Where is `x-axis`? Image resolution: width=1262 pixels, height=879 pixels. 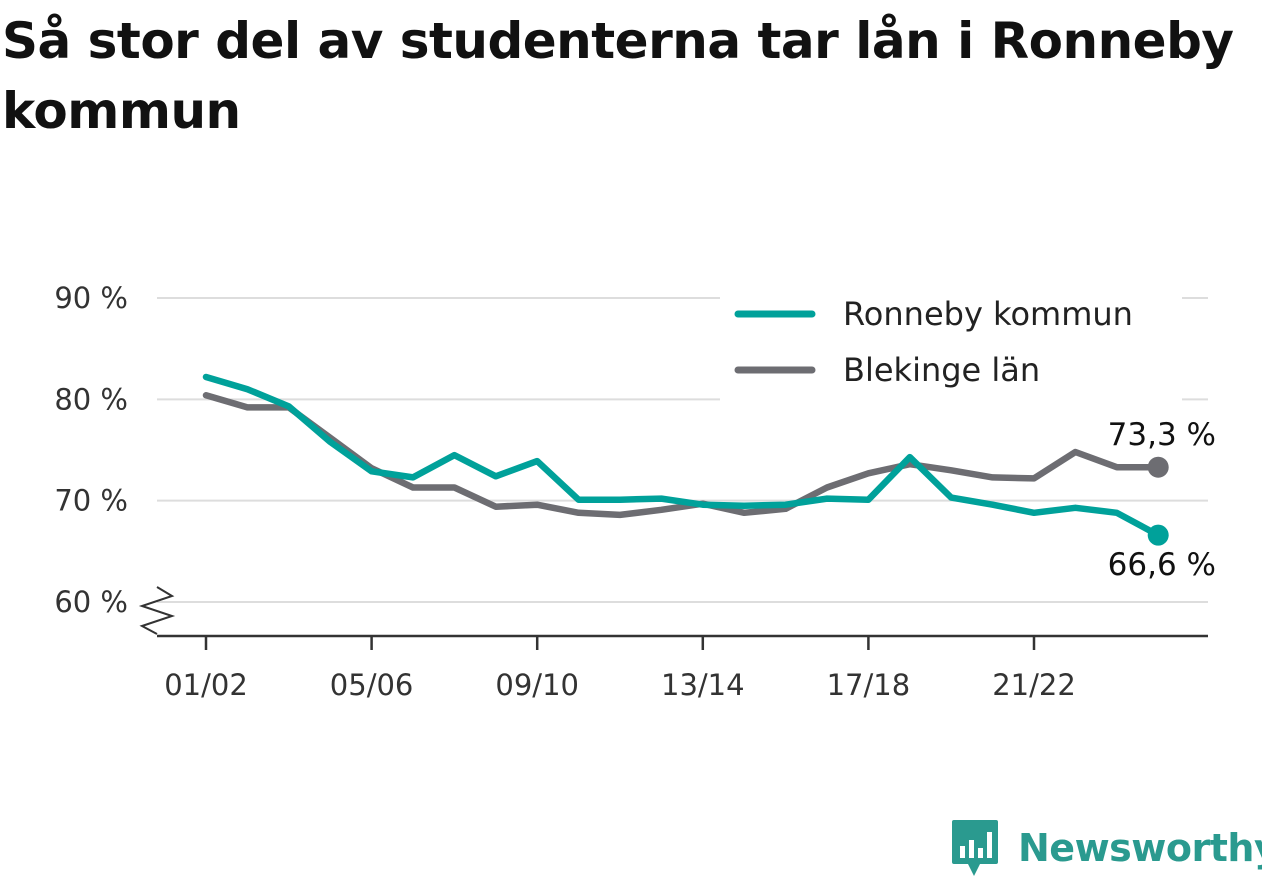
x-axis is located at coordinates (673, 612).